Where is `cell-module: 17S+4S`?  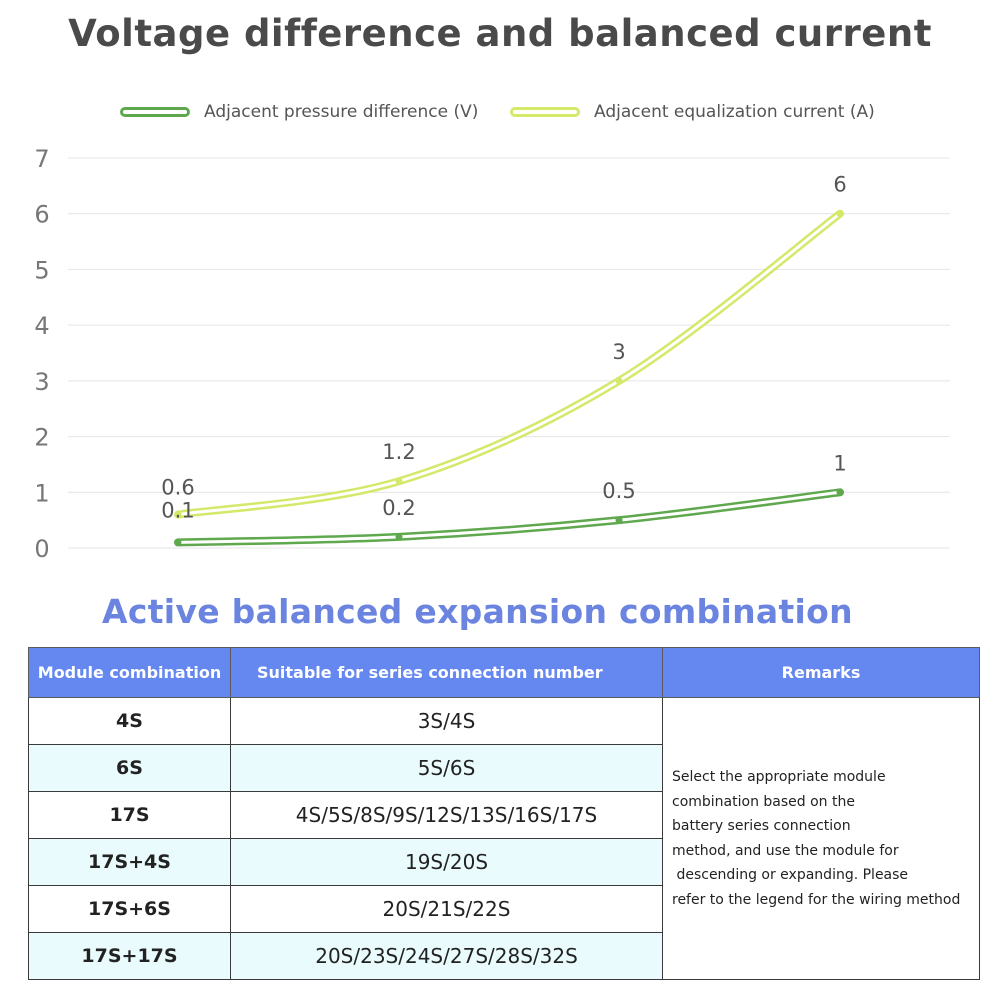
cell-module: 17S+4S is located at coordinates (129, 862).